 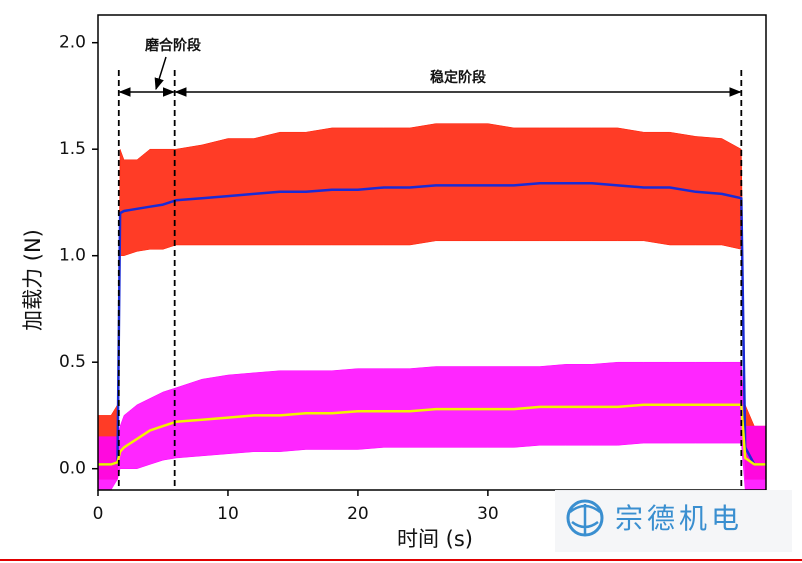 I want to click on watermark-logo-lines, so click(x=585, y=519).